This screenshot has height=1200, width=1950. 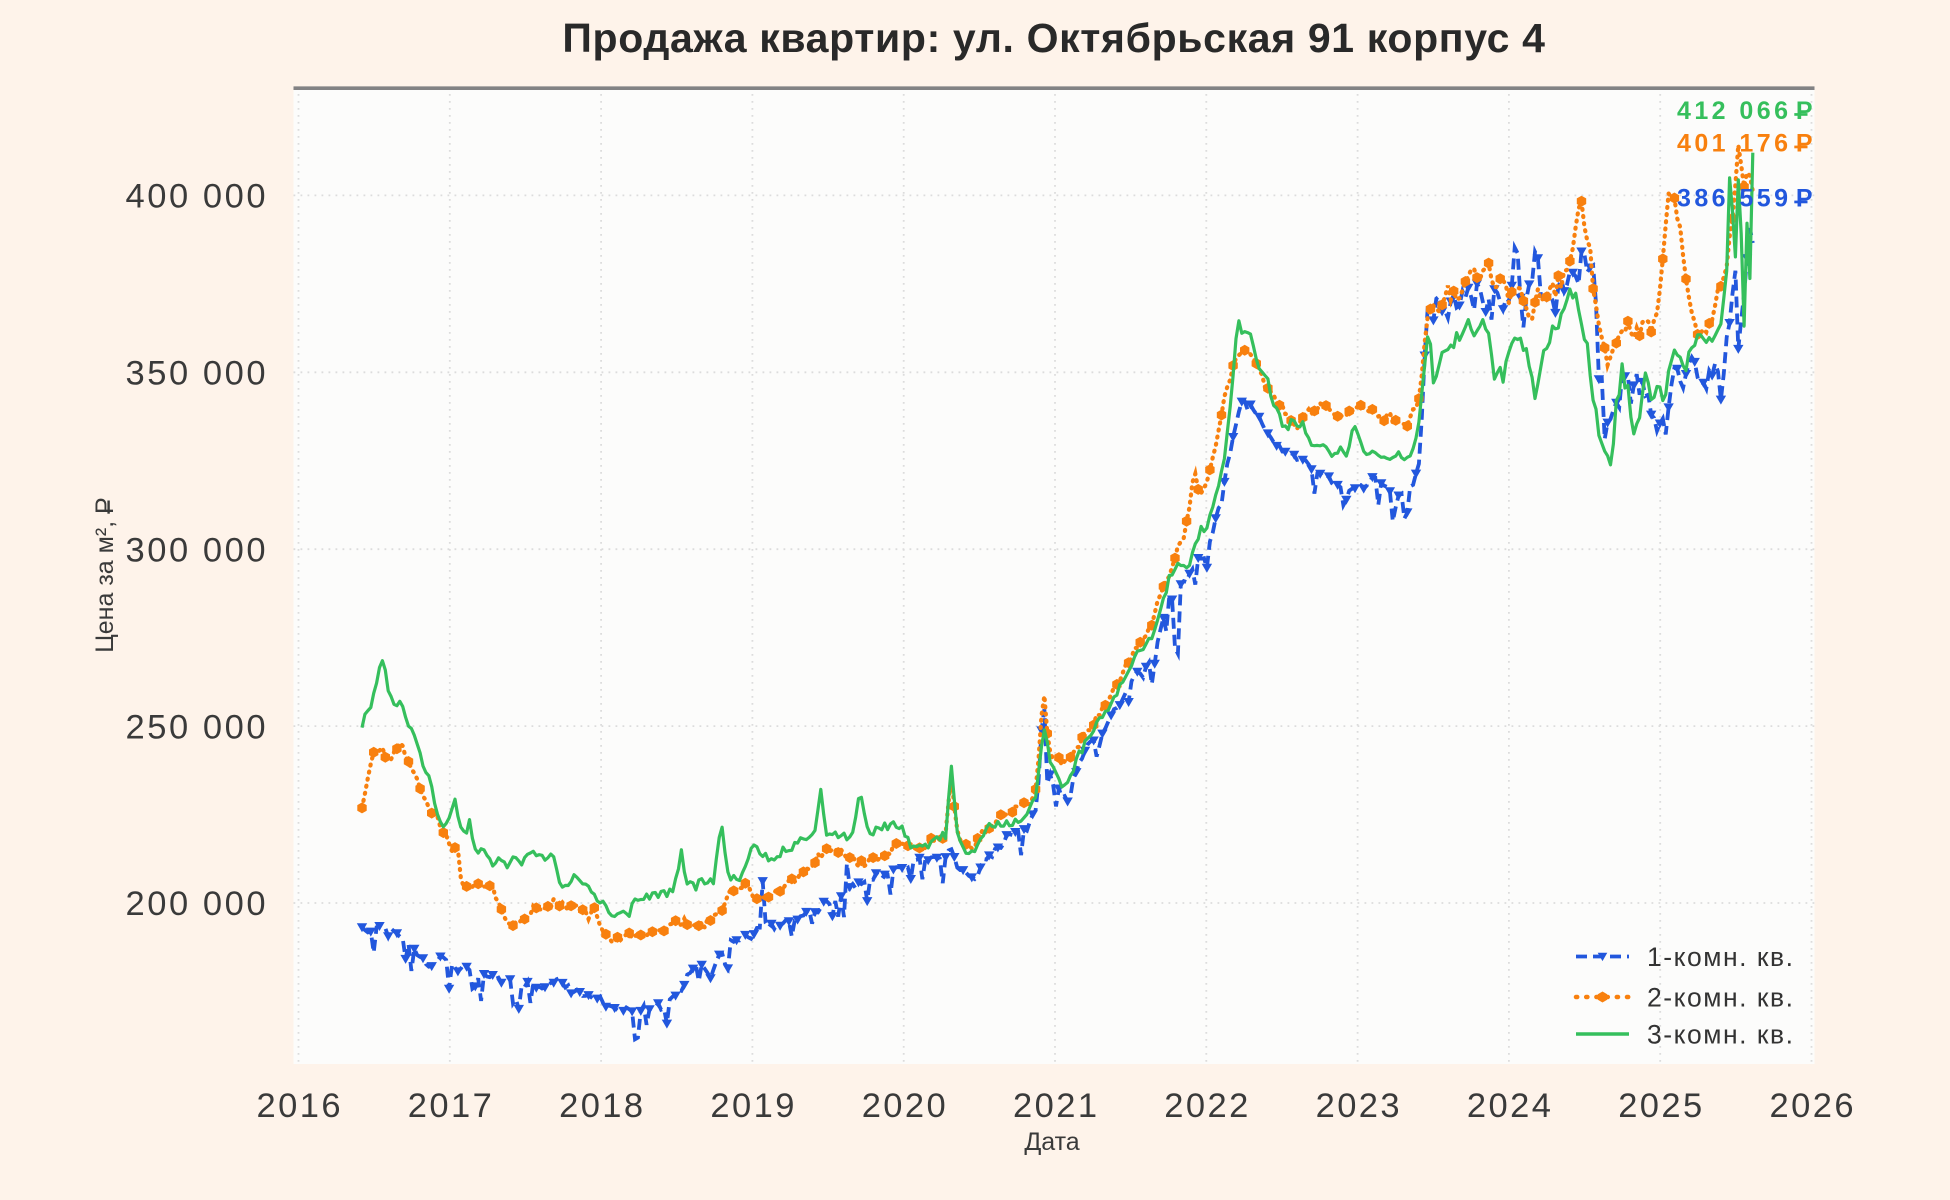 What do you see at coordinates (1732, 111) in the screenshot?
I see `svg-text: 412 066` at bounding box center [1732, 111].